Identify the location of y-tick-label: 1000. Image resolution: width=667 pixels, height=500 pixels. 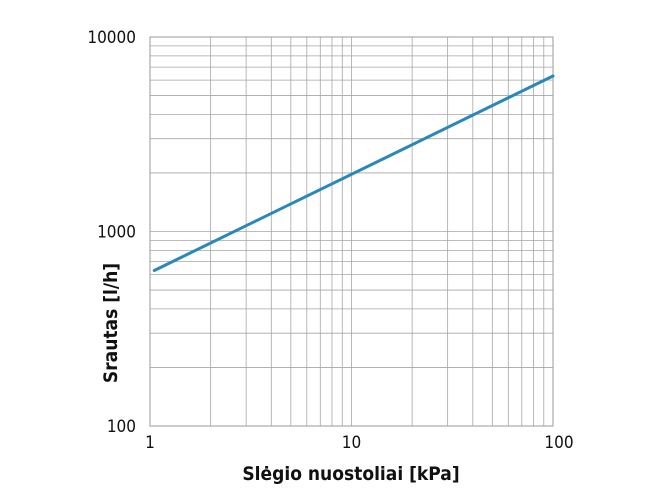
(116, 233).